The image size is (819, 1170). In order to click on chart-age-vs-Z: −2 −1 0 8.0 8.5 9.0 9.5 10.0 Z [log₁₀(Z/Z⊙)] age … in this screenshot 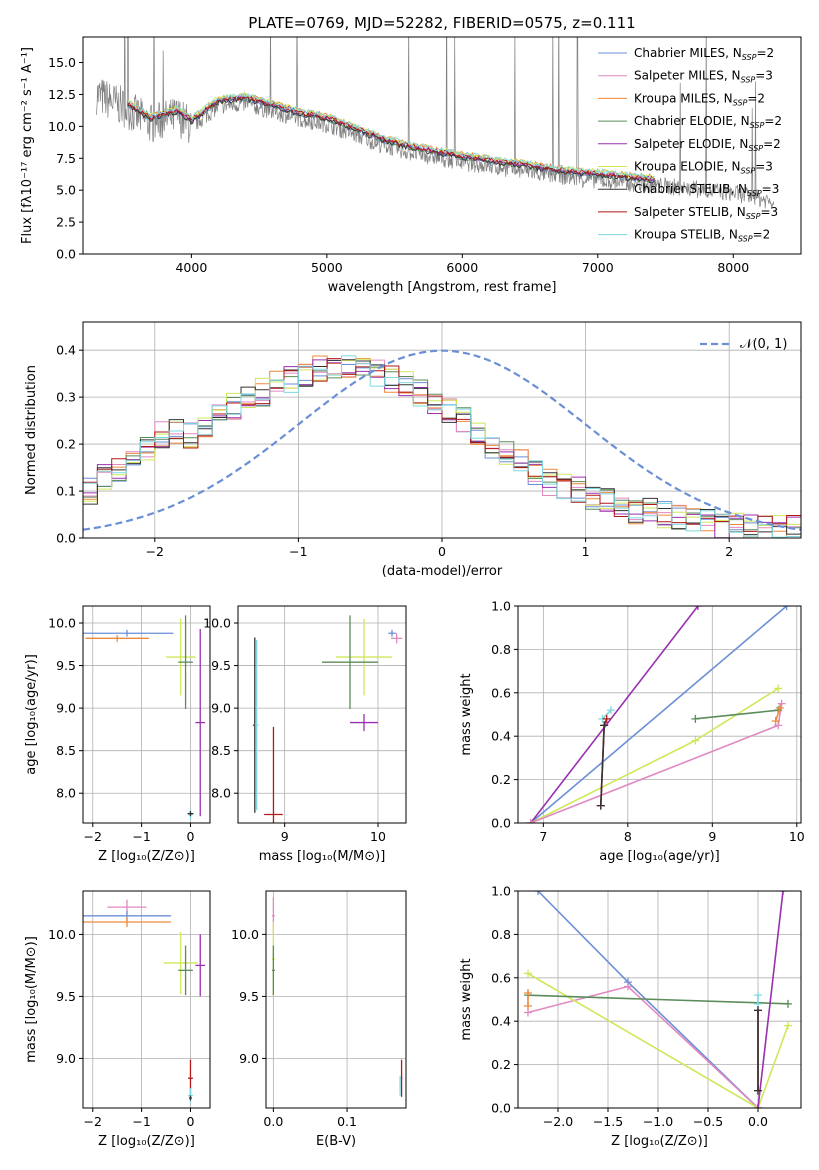, I will do `click(117, 734)`.